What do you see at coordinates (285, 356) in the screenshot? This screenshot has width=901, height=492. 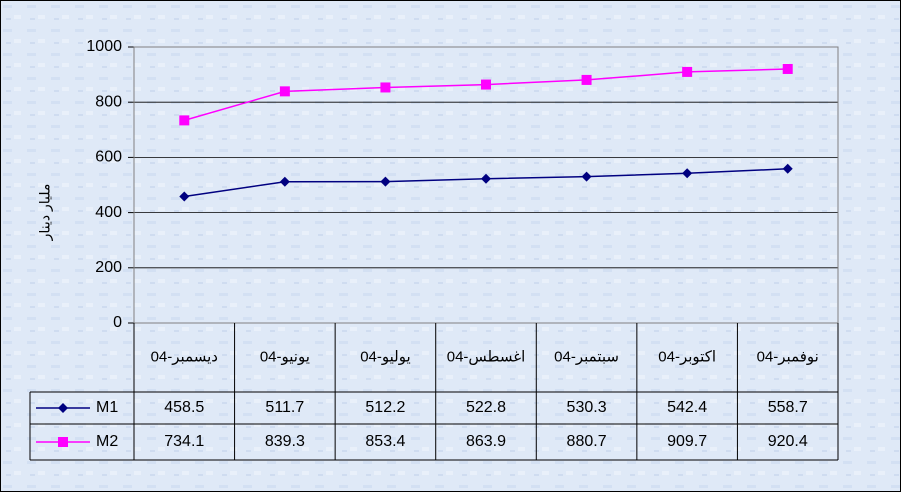 I see `x-tick-label: يونيو-04` at bounding box center [285, 356].